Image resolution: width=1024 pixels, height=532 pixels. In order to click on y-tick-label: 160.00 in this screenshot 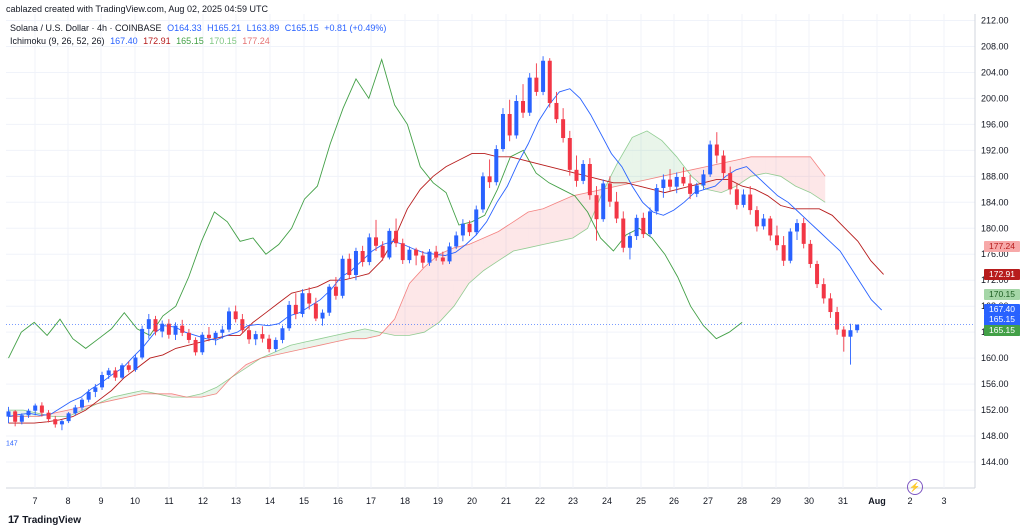, I will do `click(995, 358)`.